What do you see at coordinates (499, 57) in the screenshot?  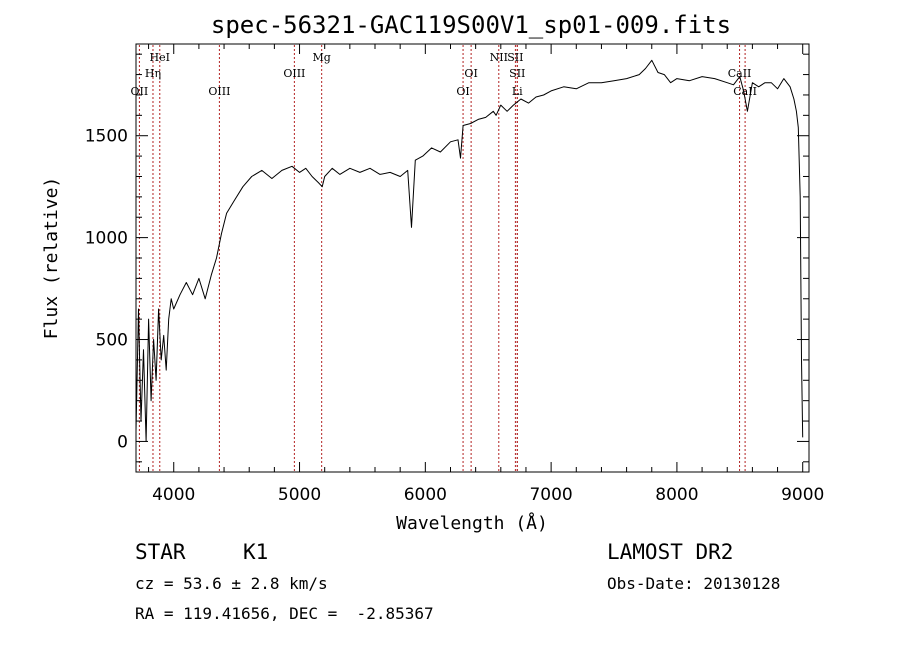 I see `spectral-line-label: NII` at bounding box center [499, 57].